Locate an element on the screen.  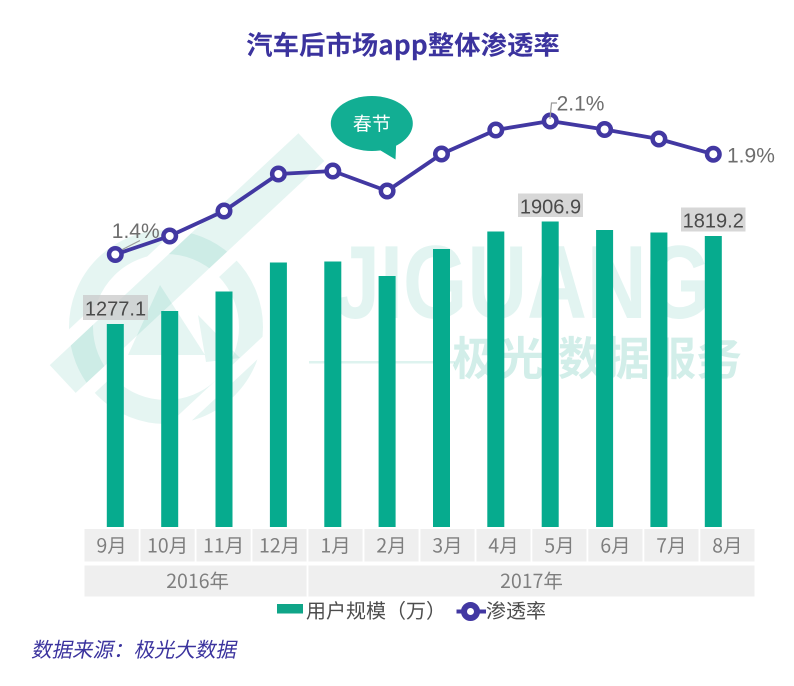
svg-text: JIGUANG is located at coordinates (522, 283).